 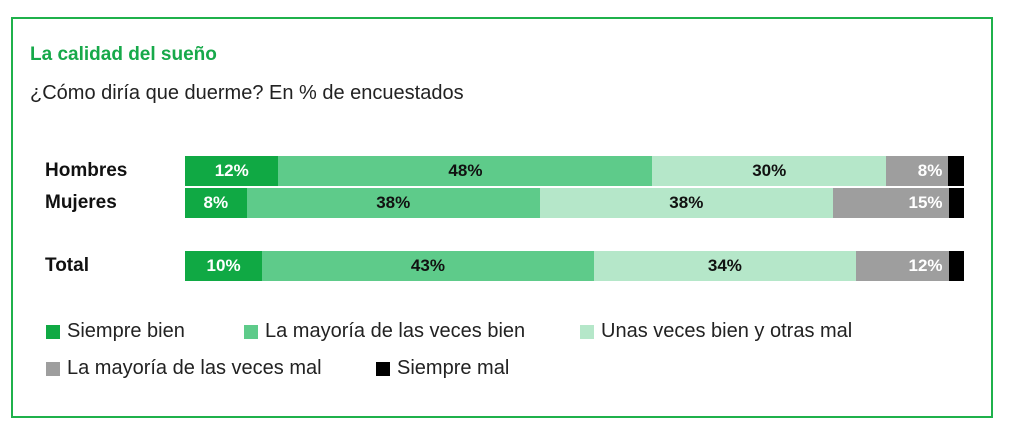 What do you see at coordinates (890, 203) in the screenshot?
I see `bar-segment-mujeres-3: 15%` at bounding box center [890, 203].